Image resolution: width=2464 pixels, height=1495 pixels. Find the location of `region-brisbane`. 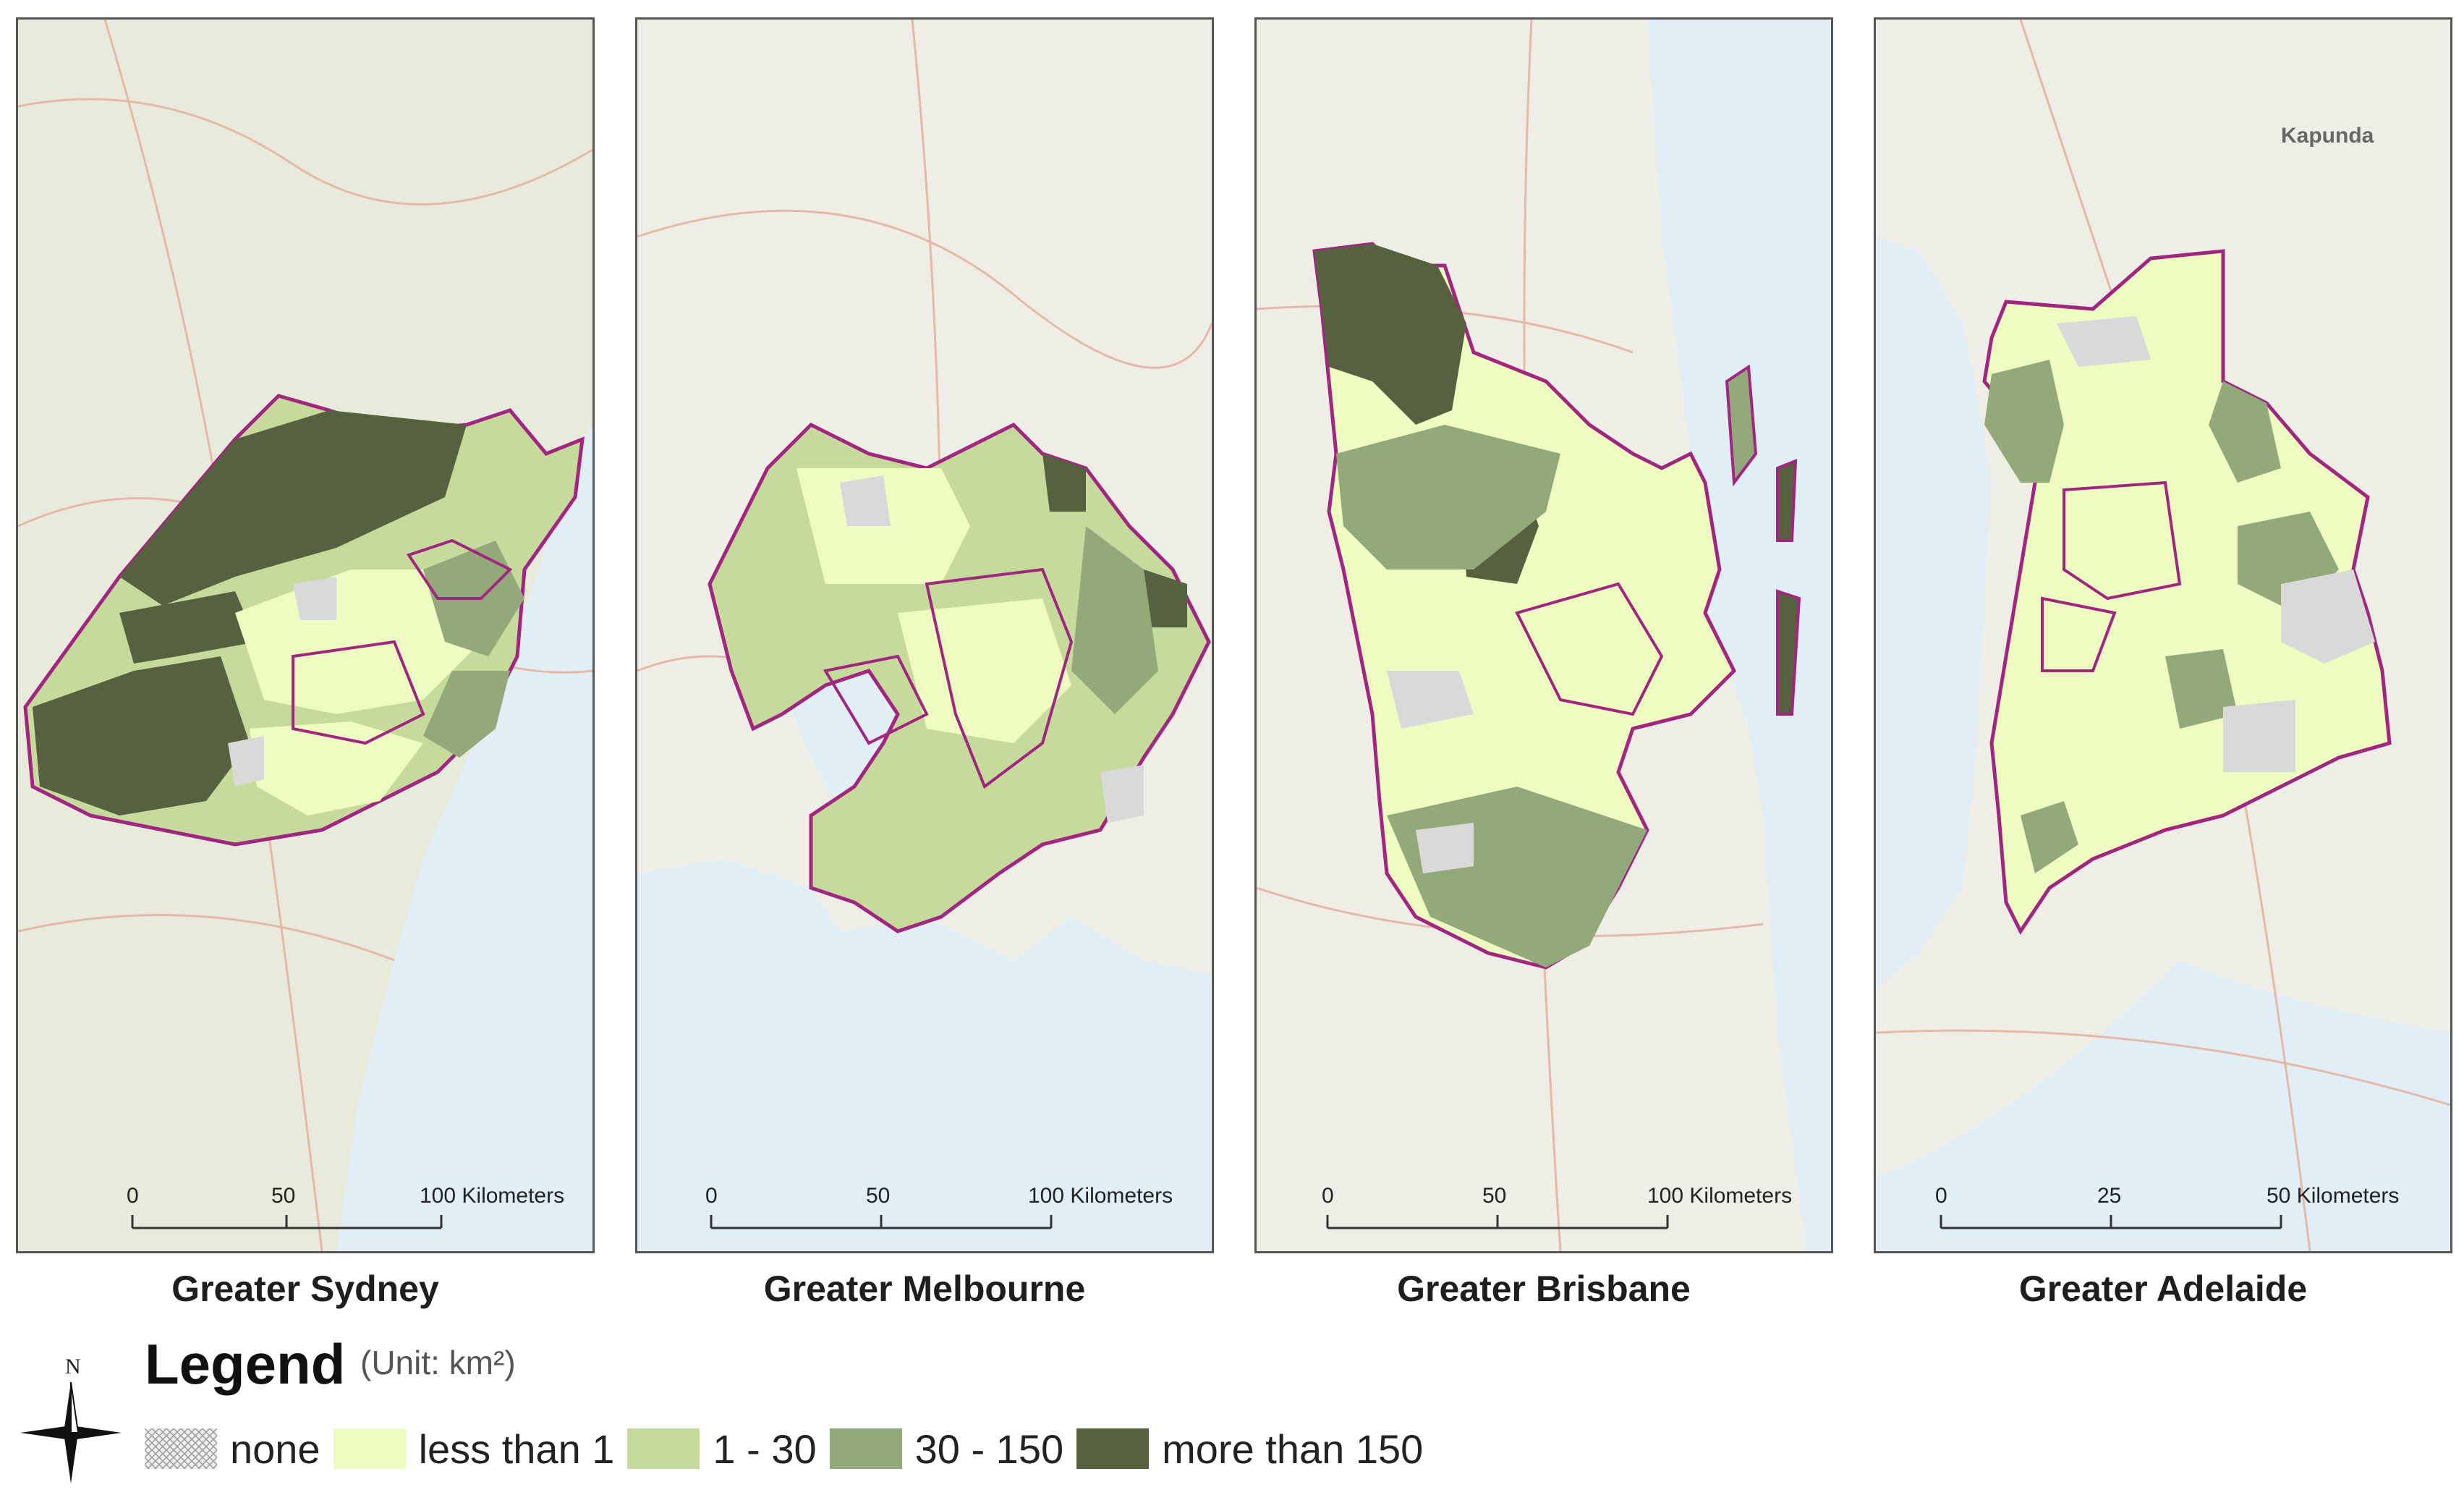

region-brisbane is located at coordinates (1524, 606).